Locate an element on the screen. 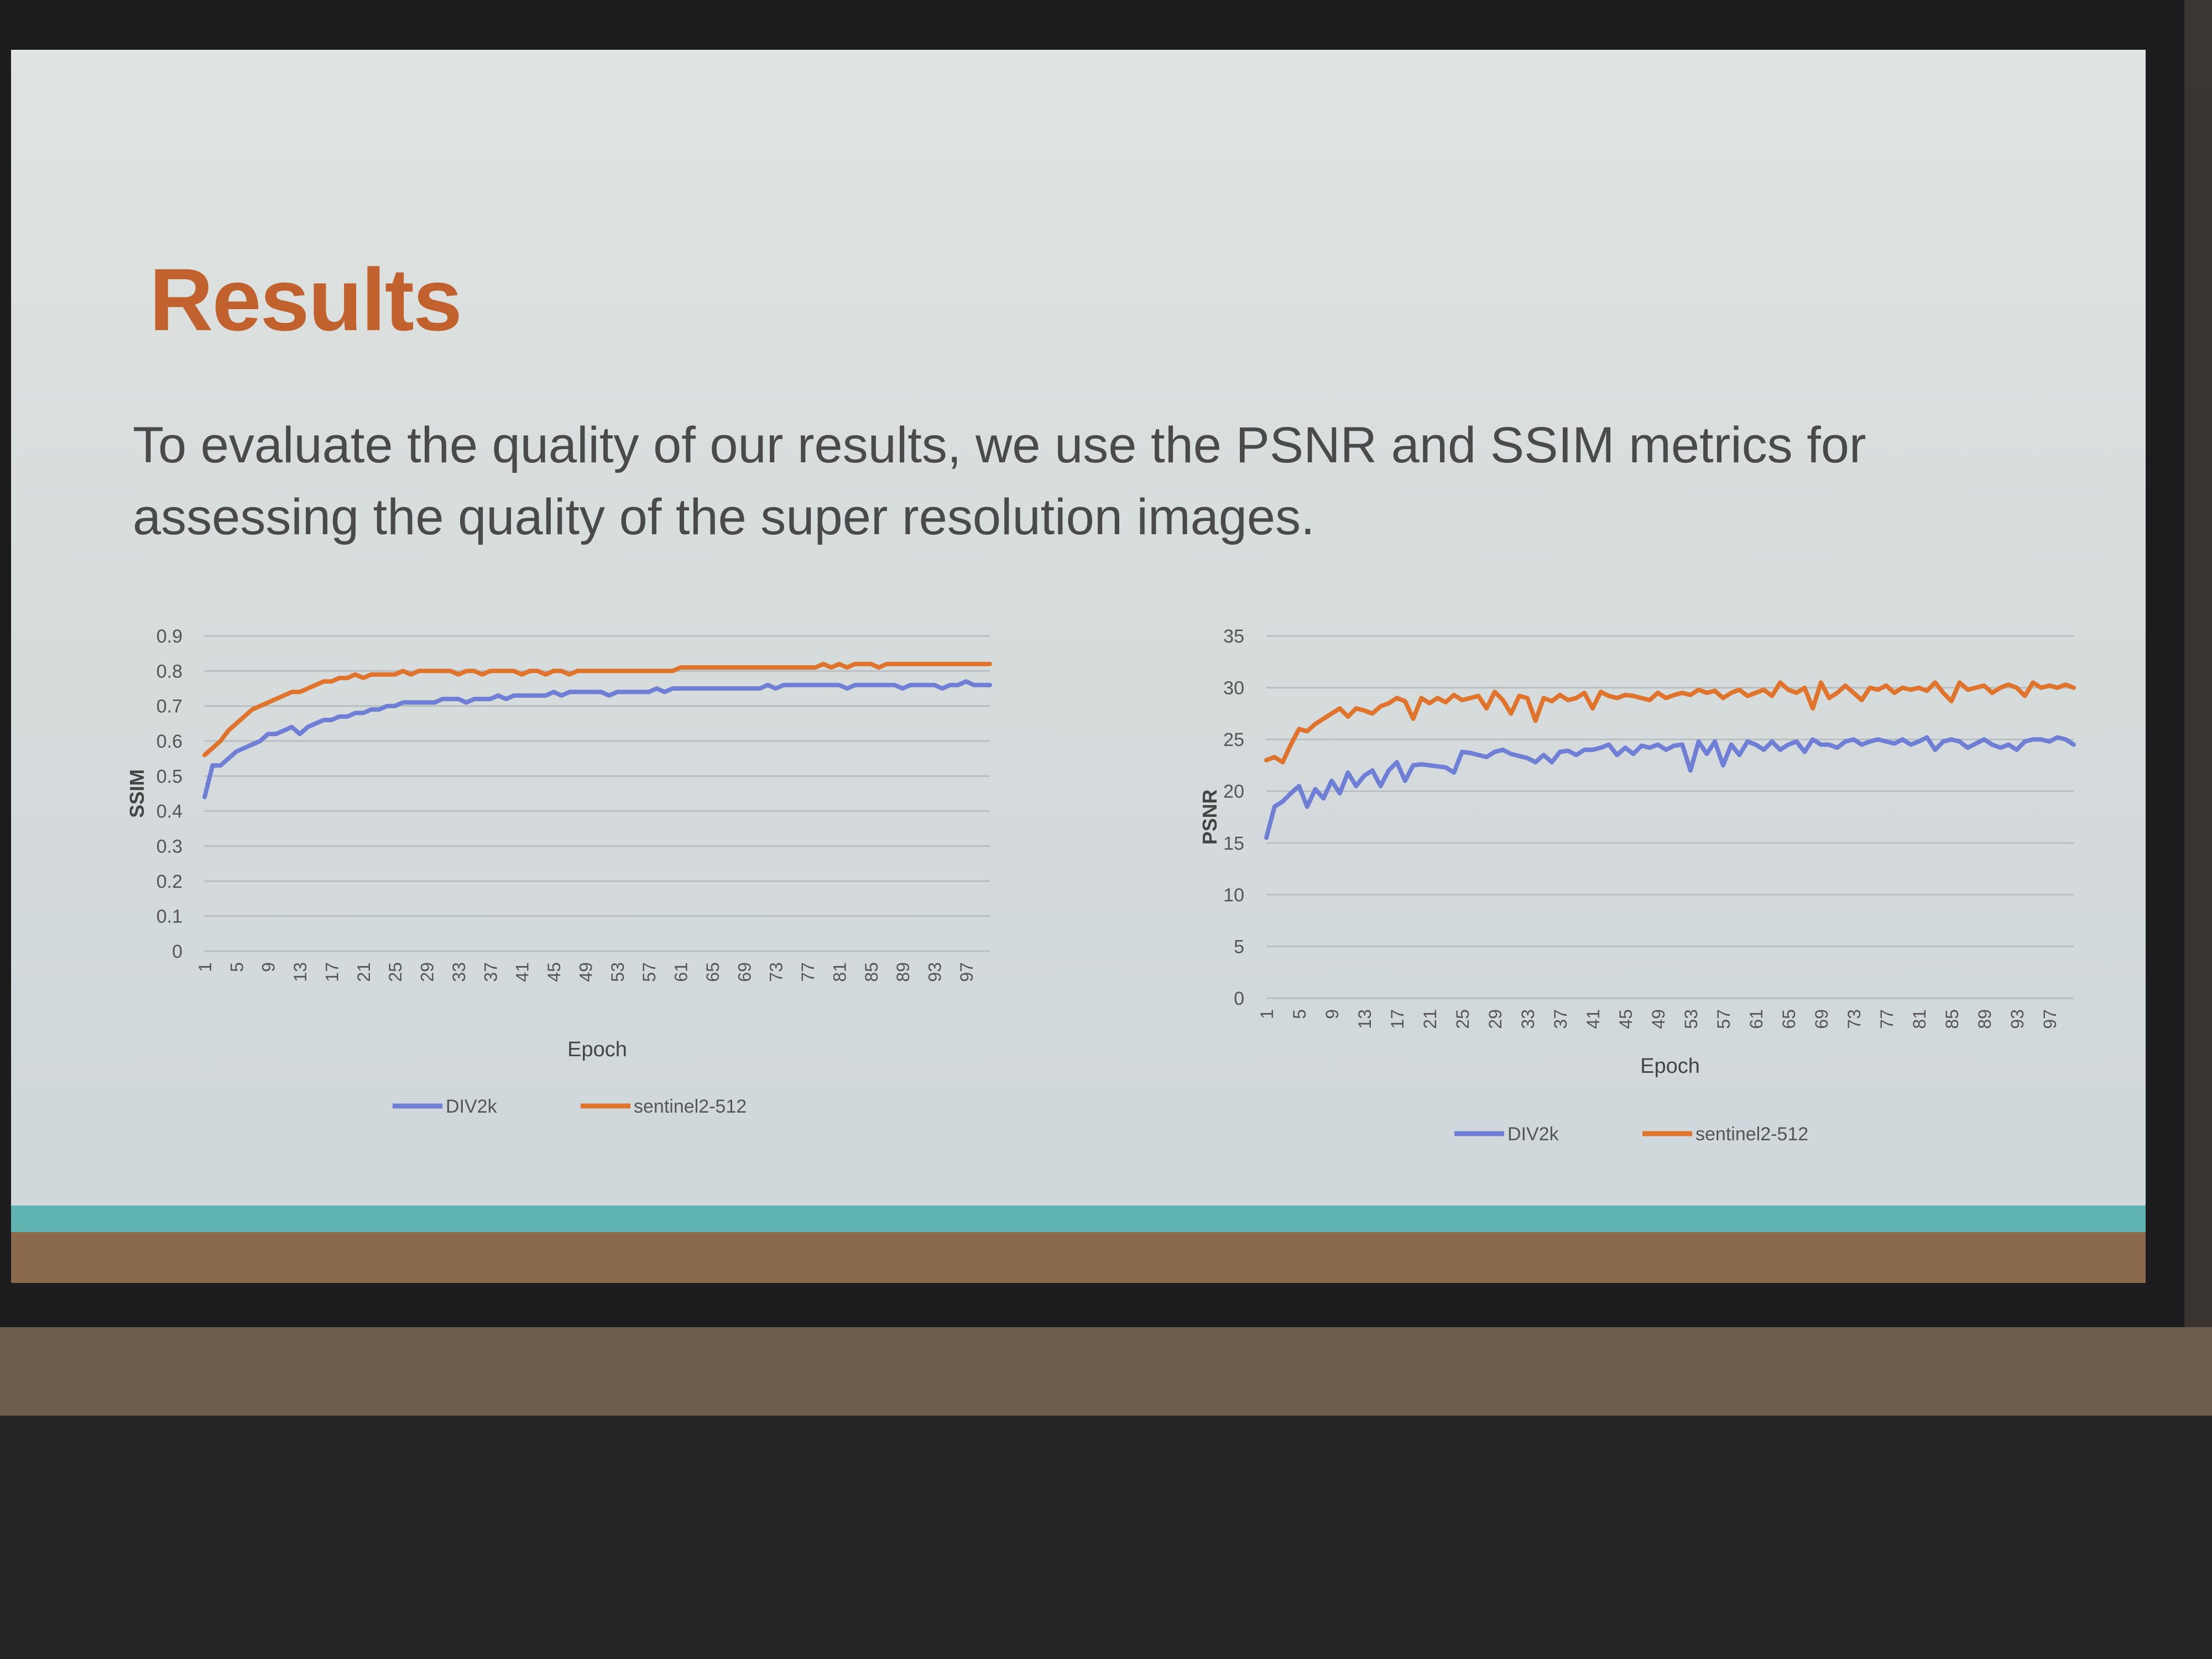 The width and height of the screenshot is (2212, 1659). psnr-x-tick-label: 9 is located at coordinates (1332, 1014).